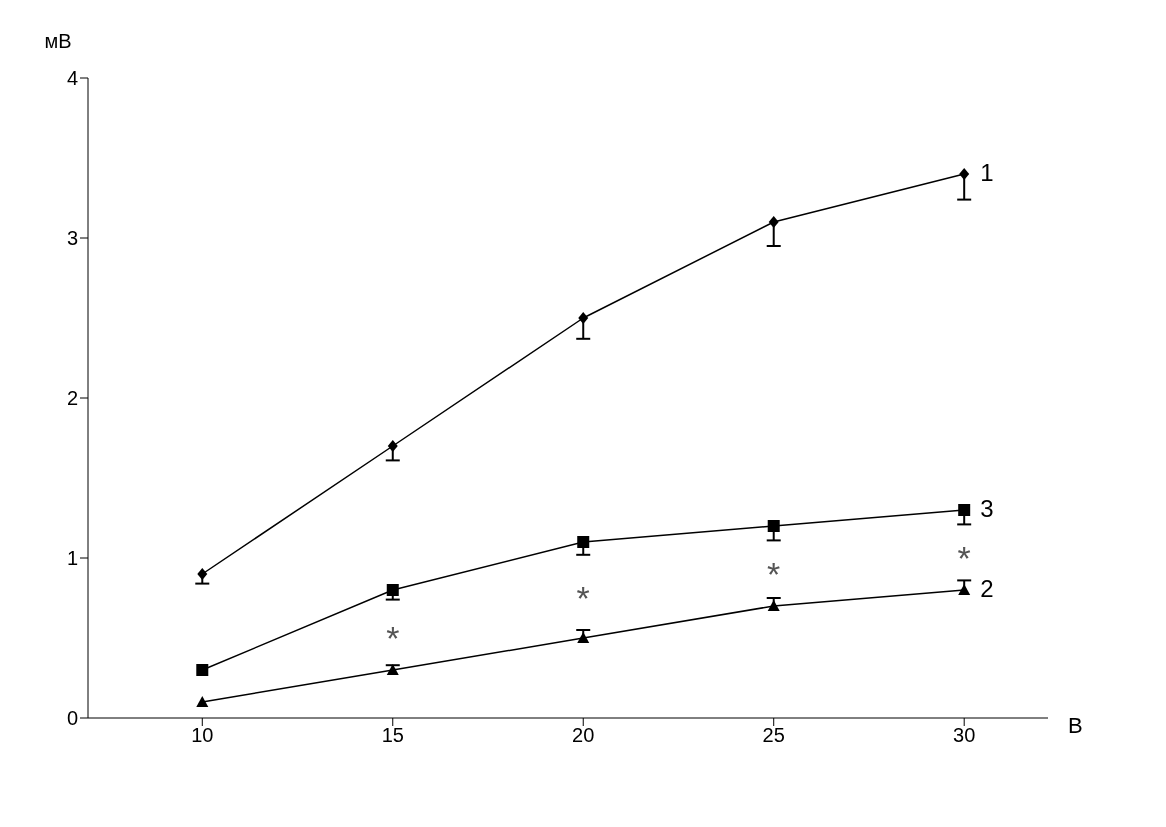 Image resolution: width=1166 pixels, height=827 pixels. What do you see at coordinates (583, 735) in the screenshot?
I see `x-tick-label: 20` at bounding box center [583, 735].